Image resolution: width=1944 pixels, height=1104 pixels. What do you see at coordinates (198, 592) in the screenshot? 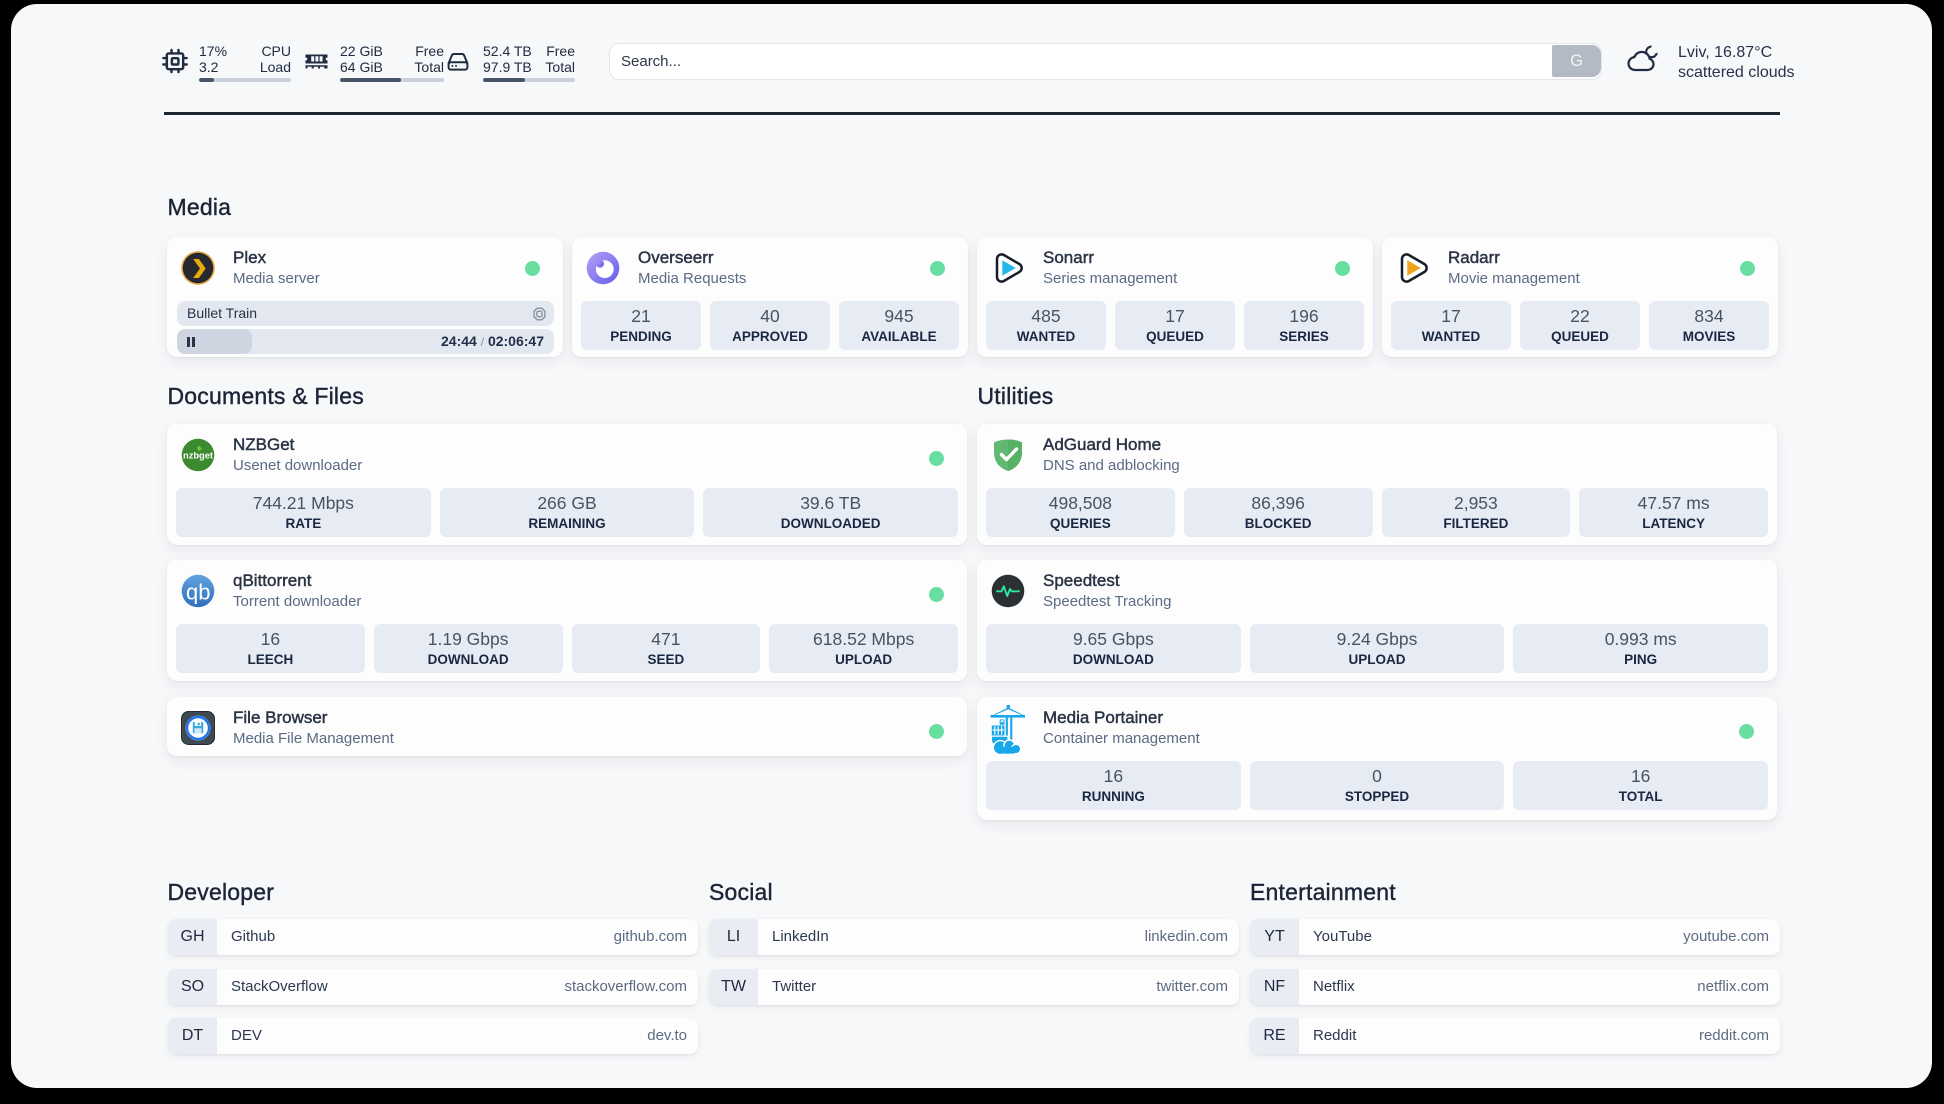
I see `svg-text: qb` at bounding box center [198, 592].